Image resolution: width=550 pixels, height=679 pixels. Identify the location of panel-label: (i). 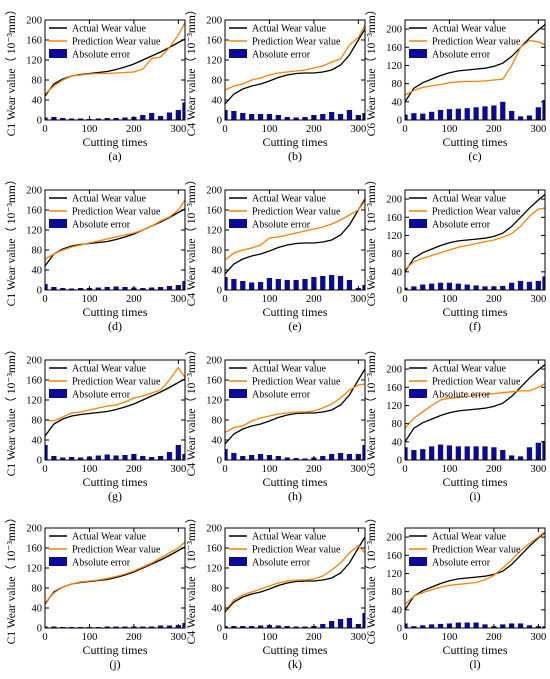
(474, 496).